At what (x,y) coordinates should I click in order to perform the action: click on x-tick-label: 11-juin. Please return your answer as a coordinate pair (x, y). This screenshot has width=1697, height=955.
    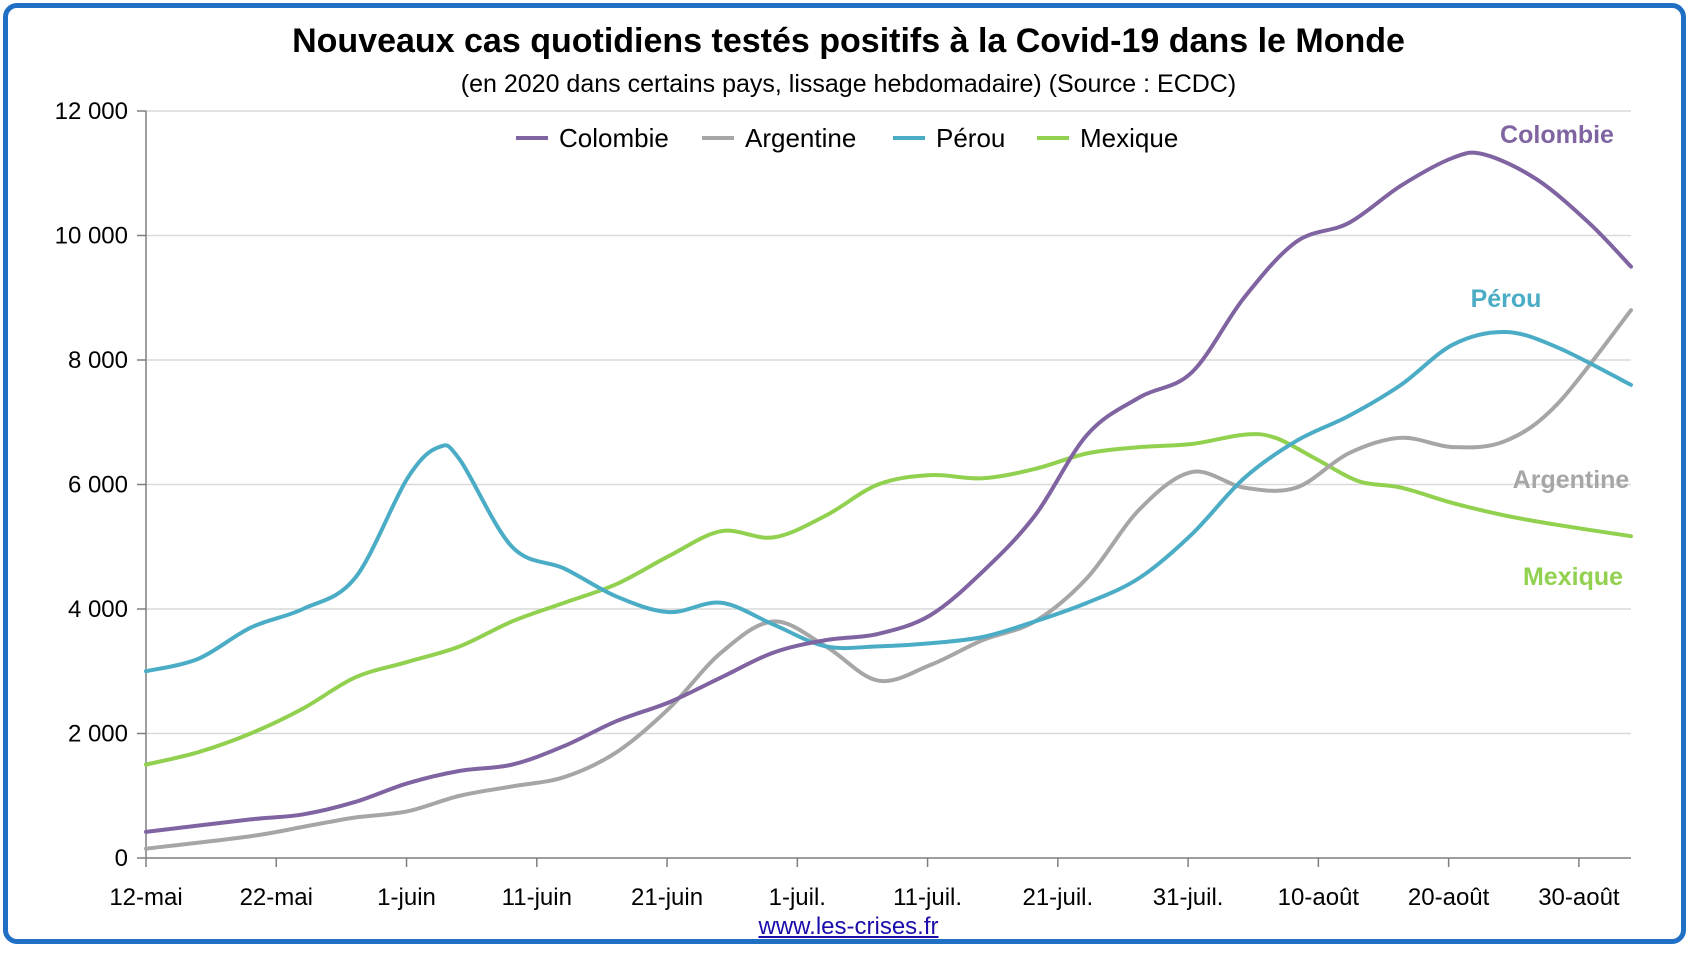
    Looking at the image, I should click on (537, 897).